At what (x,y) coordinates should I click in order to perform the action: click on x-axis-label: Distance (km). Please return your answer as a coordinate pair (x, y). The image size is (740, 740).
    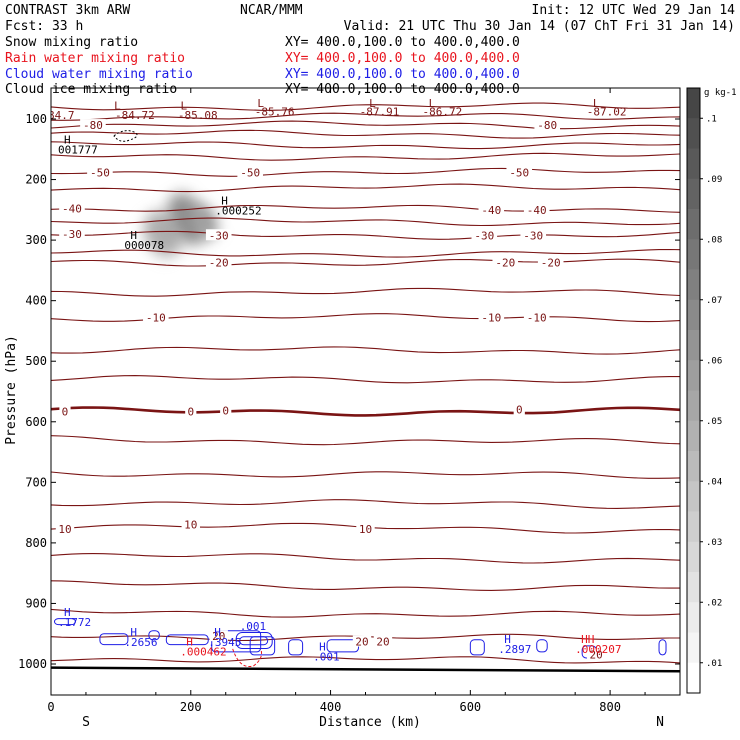
    Looking at the image, I should click on (370, 722).